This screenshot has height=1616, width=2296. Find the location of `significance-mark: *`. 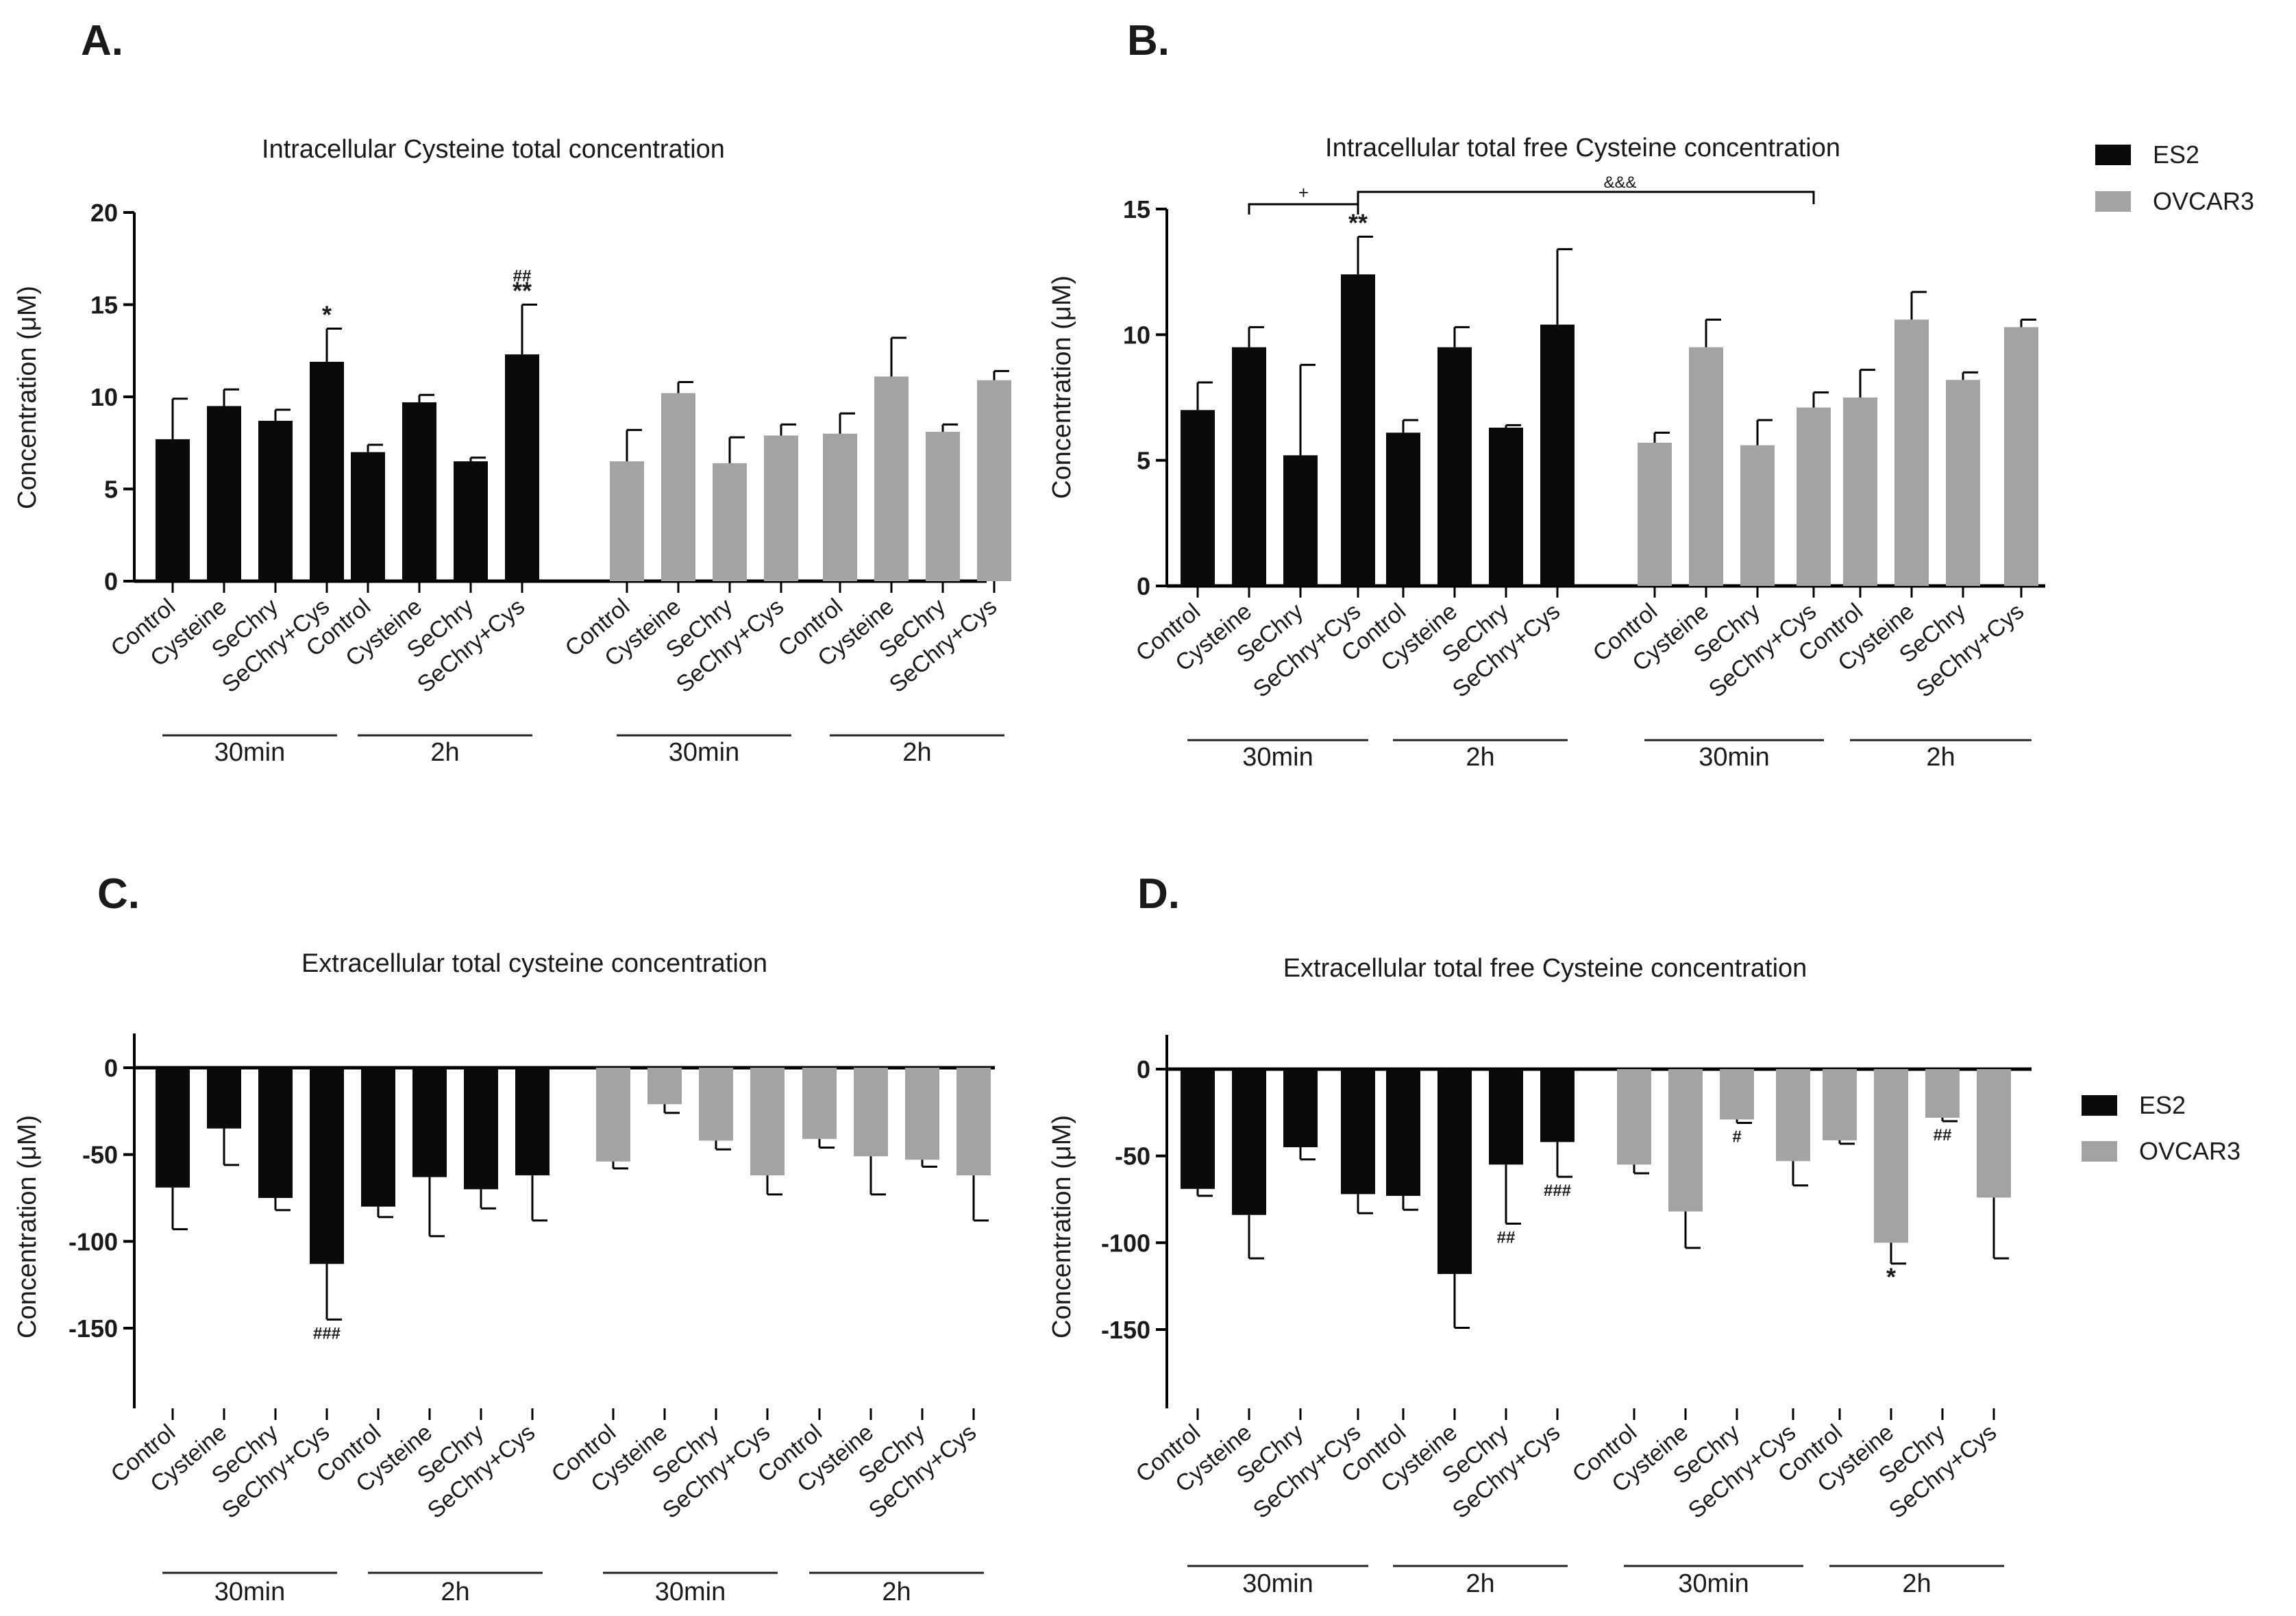

significance-mark: * is located at coordinates (1891, 1277).